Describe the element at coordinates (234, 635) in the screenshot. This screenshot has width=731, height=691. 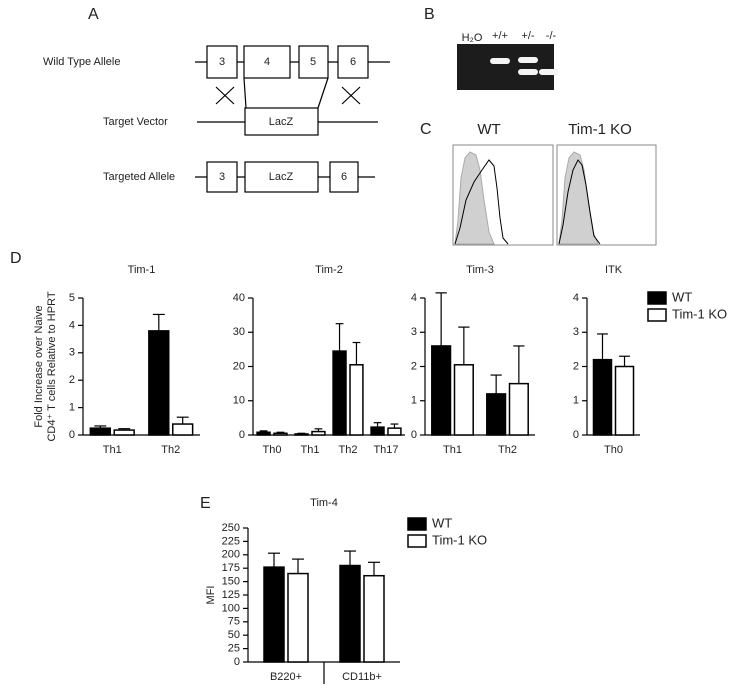
I see `y-tick-label: 50` at that location.